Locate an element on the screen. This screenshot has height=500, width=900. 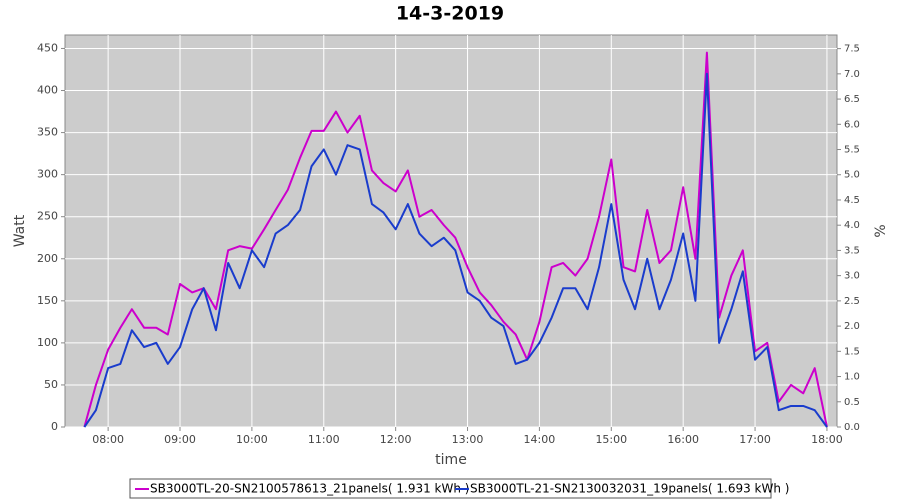
legend is located at coordinates (450, 488).